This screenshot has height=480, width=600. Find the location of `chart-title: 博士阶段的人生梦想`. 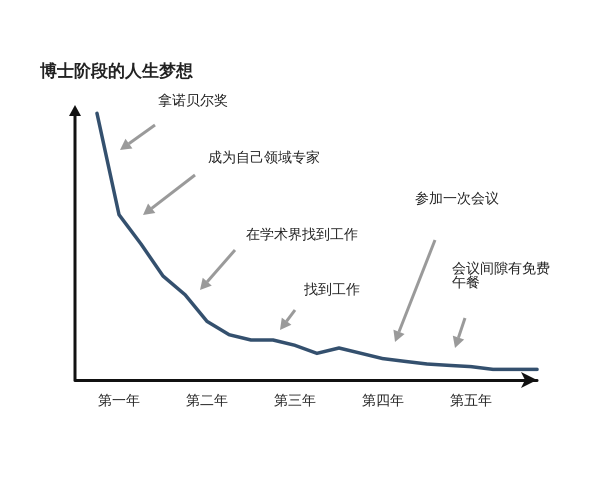

chart-title: 博士阶段的人生梦想 is located at coordinates (116, 72).